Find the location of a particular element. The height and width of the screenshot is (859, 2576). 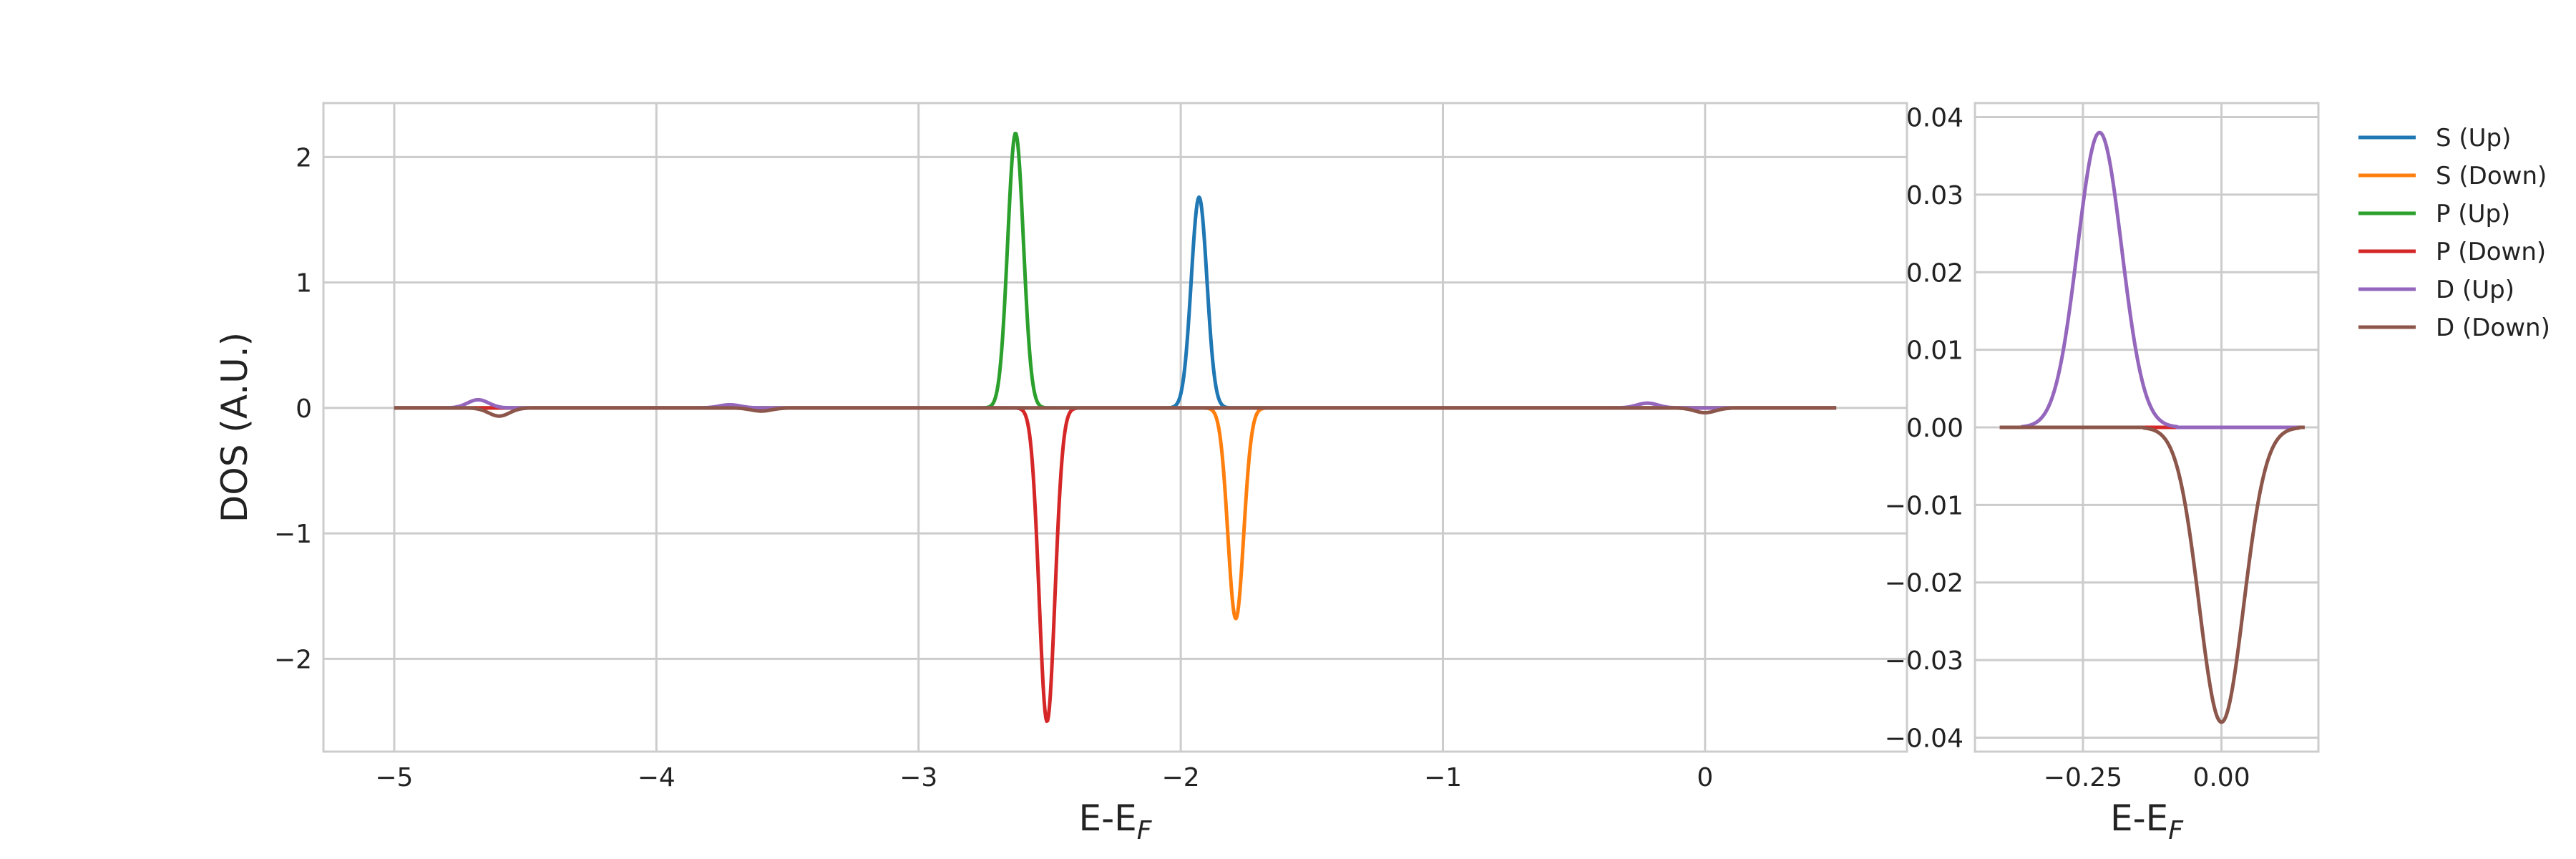

legend-entry-label: D (Up) is located at coordinates (2475, 290).